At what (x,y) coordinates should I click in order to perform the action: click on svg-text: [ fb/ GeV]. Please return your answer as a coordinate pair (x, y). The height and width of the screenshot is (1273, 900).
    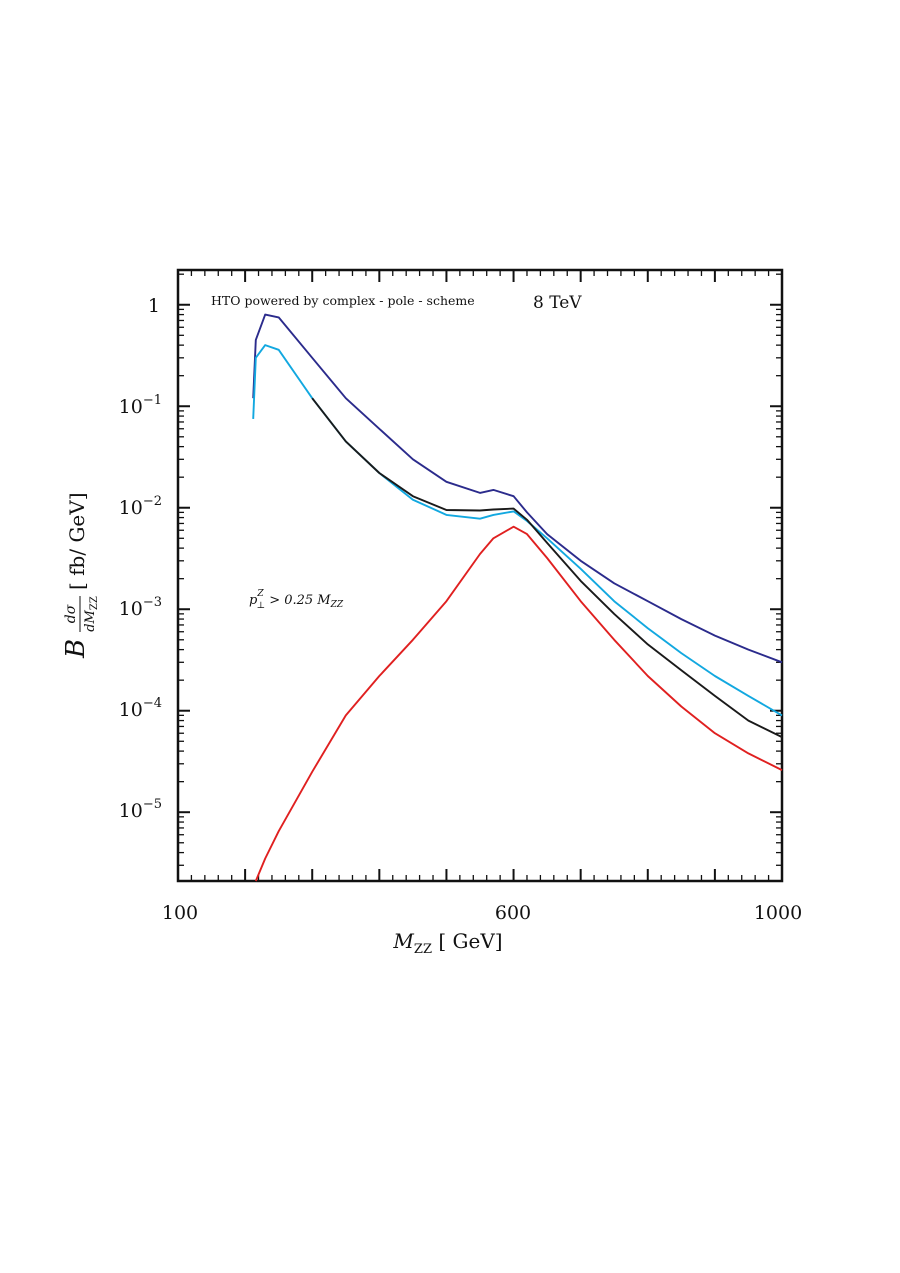
    Looking at the image, I should click on (77, 541).